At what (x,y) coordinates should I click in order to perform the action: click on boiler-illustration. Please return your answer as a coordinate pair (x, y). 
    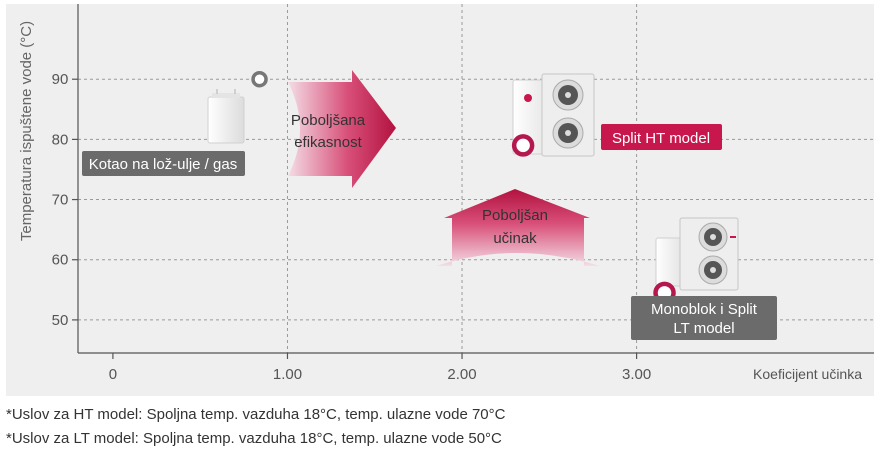
    Looking at the image, I should click on (226, 116).